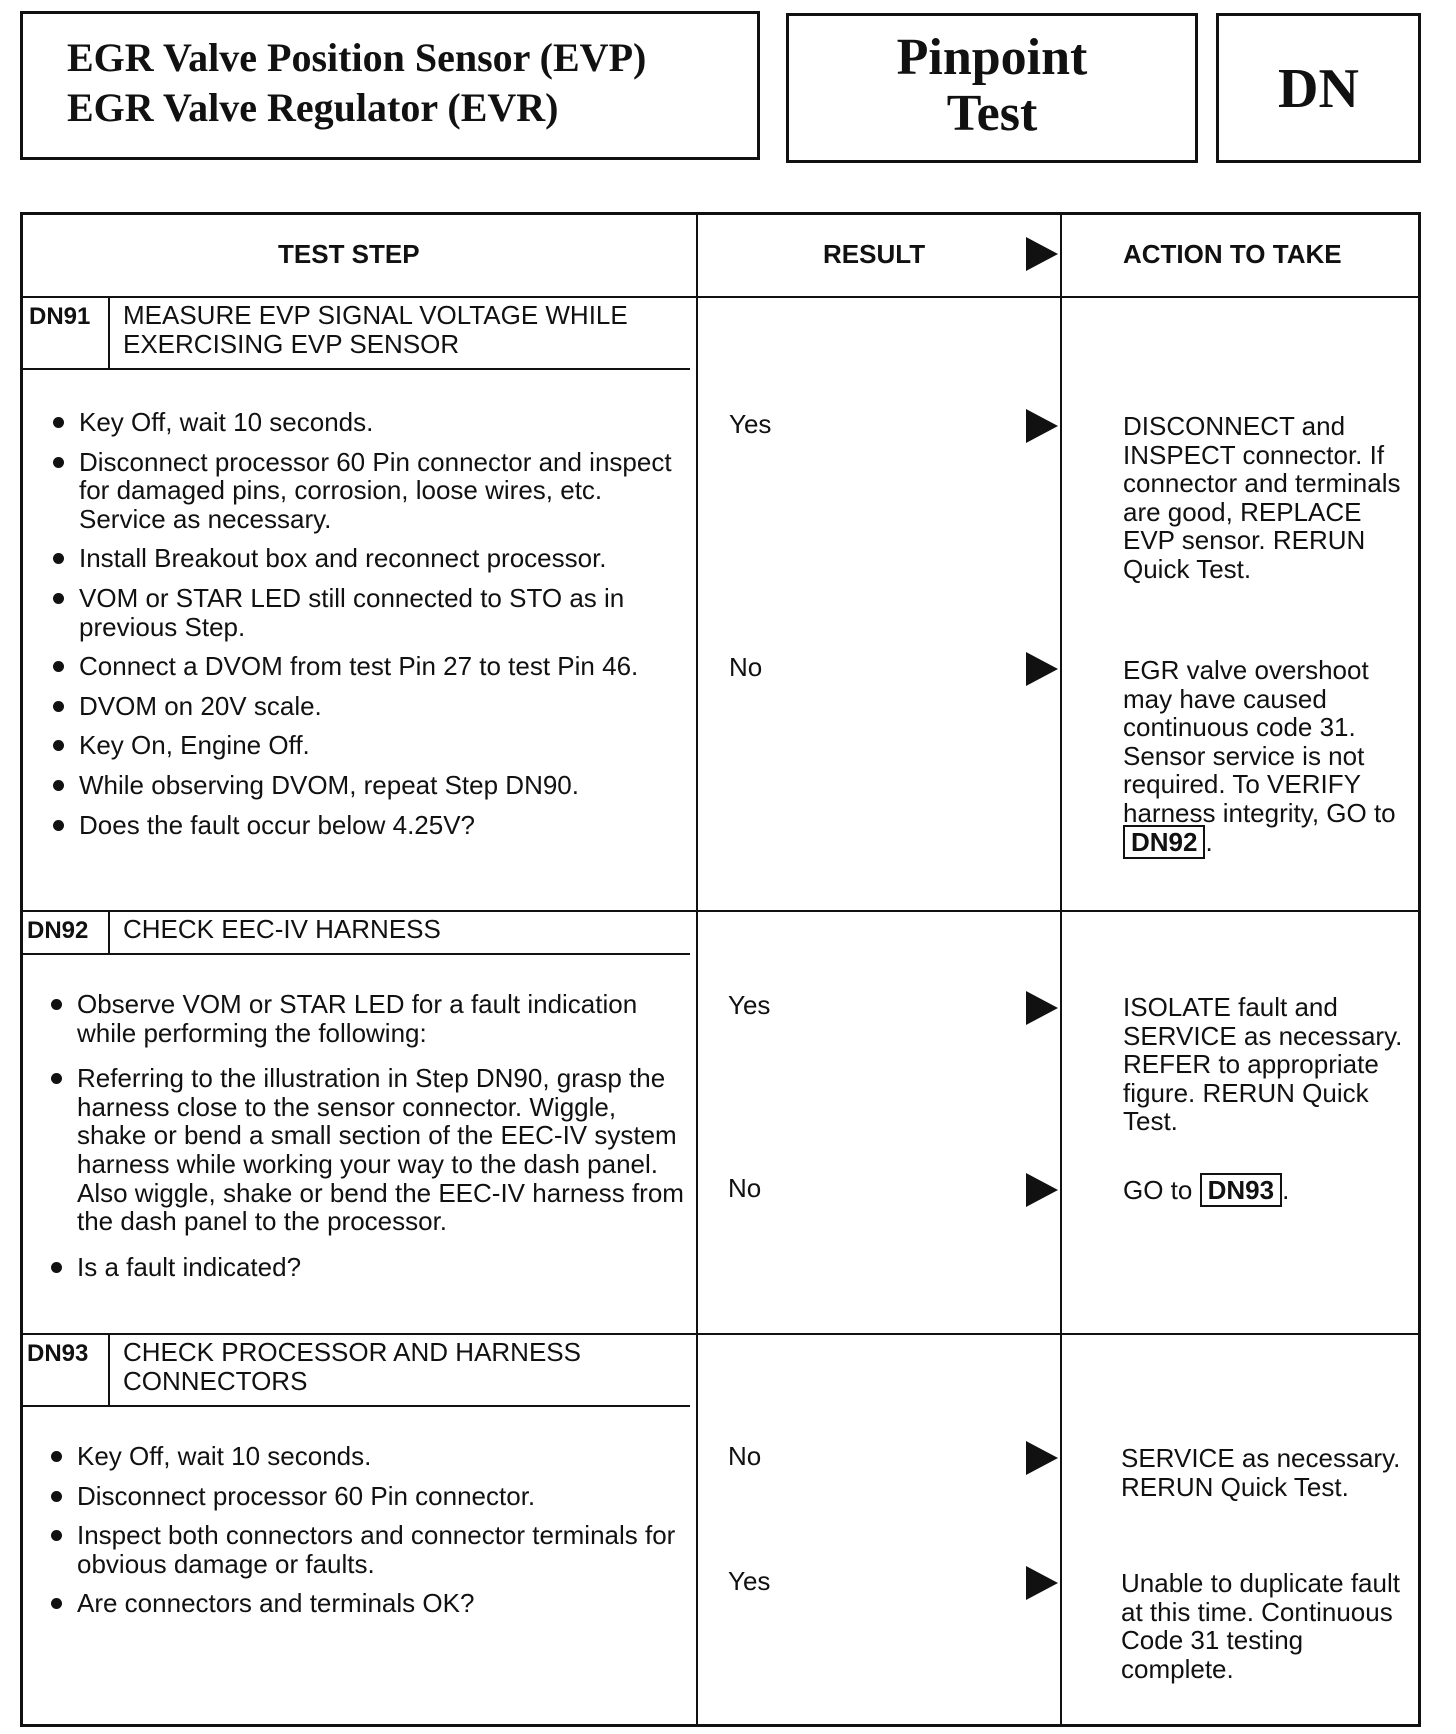  What do you see at coordinates (368, 785) in the screenshot?
I see `bullet: While observing DVOM, repeat Step DN90.` at bounding box center [368, 785].